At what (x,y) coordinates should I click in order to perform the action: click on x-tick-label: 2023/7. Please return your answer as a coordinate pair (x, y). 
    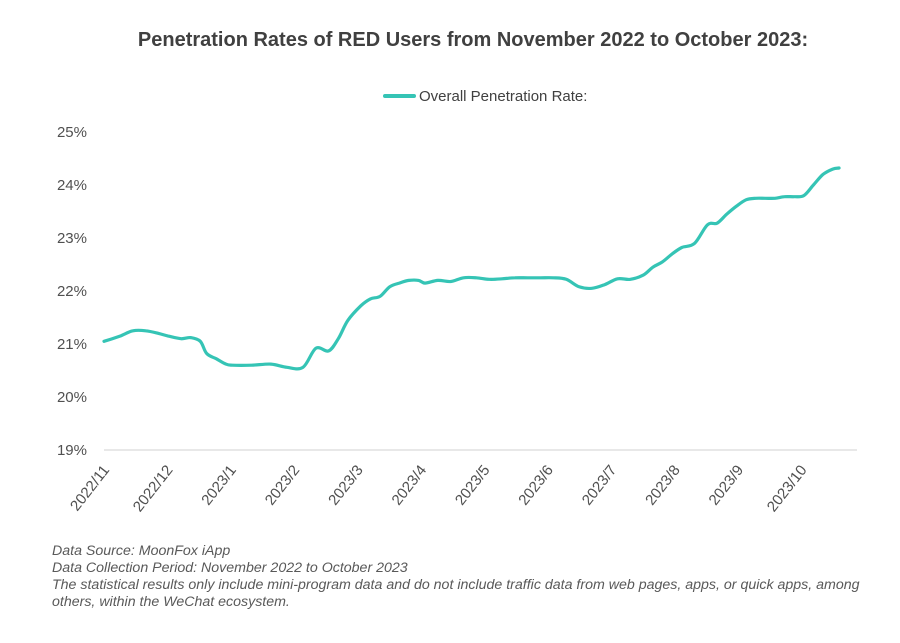
    Looking at the image, I should click on (600, 485).